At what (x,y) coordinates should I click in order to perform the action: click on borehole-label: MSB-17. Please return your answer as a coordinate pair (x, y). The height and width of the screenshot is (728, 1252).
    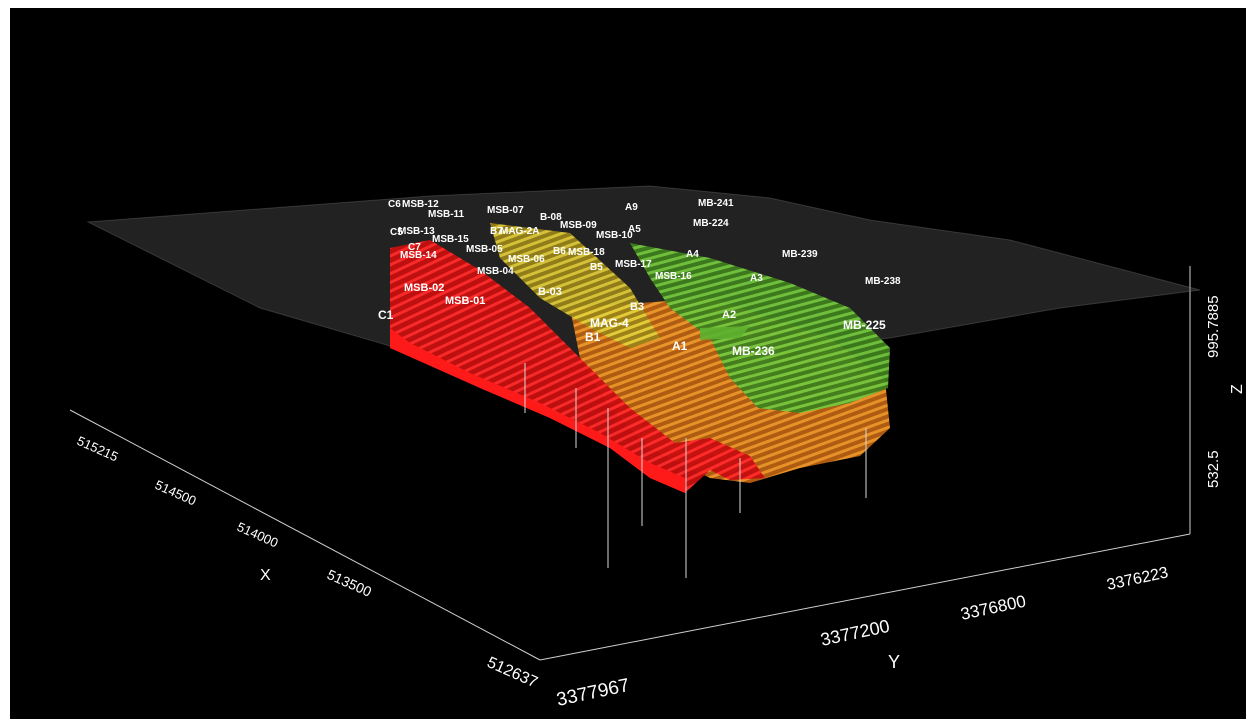
    Looking at the image, I should click on (633, 264).